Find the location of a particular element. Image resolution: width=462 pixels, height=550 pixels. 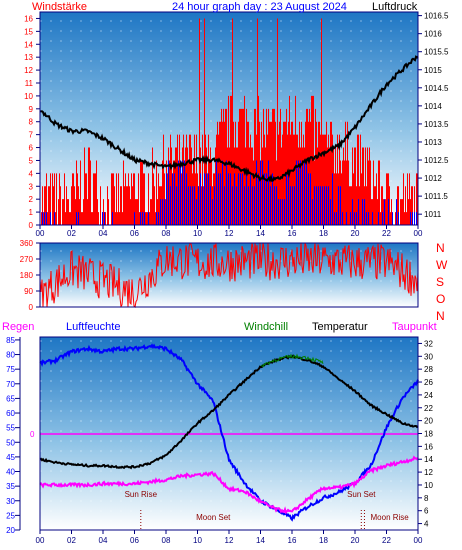

wind-left-tick-label: 7 is located at coordinates (31, 135).